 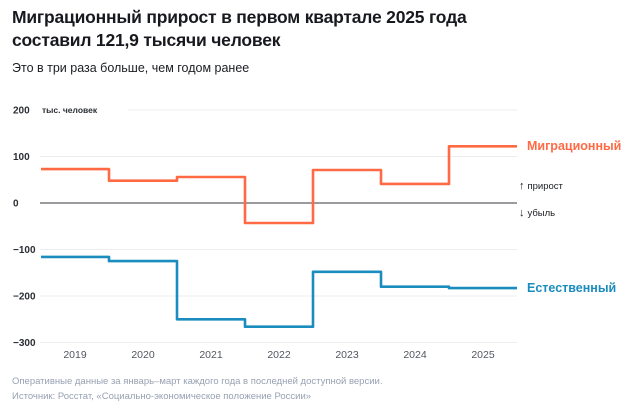 What do you see at coordinates (21, 157) in the screenshot?
I see `y-tick-label: 100` at bounding box center [21, 157].